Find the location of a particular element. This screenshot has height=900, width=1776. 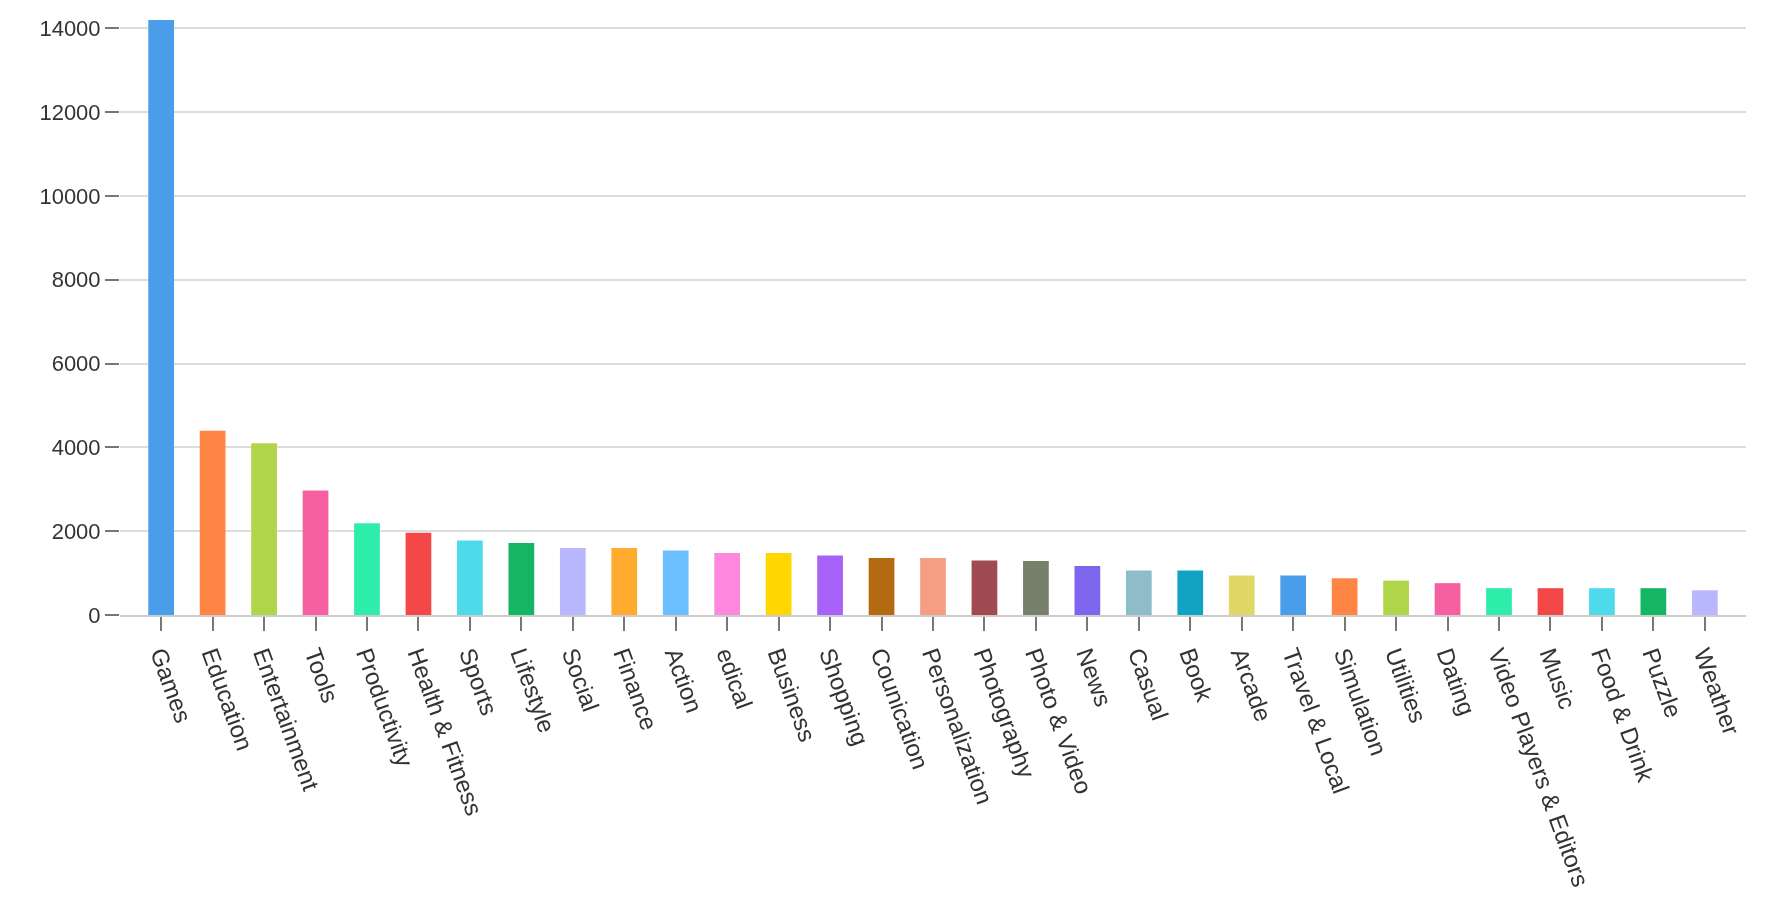

y-tick-label: 14000 is located at coordinates (70, 29).